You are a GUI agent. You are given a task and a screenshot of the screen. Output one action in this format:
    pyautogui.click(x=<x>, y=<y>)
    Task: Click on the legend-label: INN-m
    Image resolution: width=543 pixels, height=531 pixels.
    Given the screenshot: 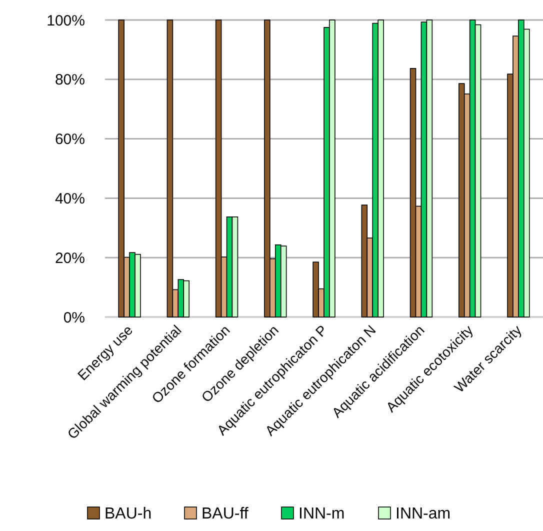 What is the action you would take?
    pyautogui.click(x=321, y=514)
    